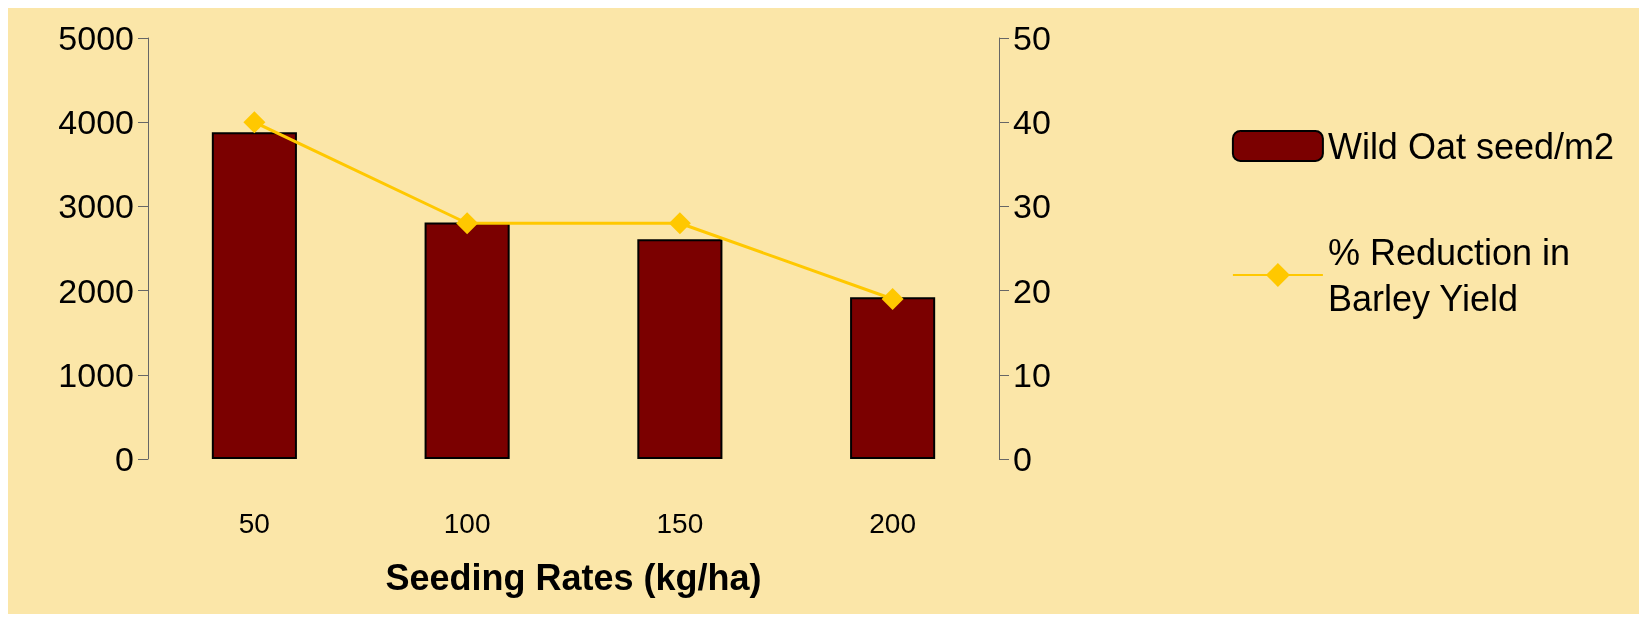 The height and width of the screenshot is (622, 1647). I want to click on y2-tick-label: 40, so click(1032, 122).